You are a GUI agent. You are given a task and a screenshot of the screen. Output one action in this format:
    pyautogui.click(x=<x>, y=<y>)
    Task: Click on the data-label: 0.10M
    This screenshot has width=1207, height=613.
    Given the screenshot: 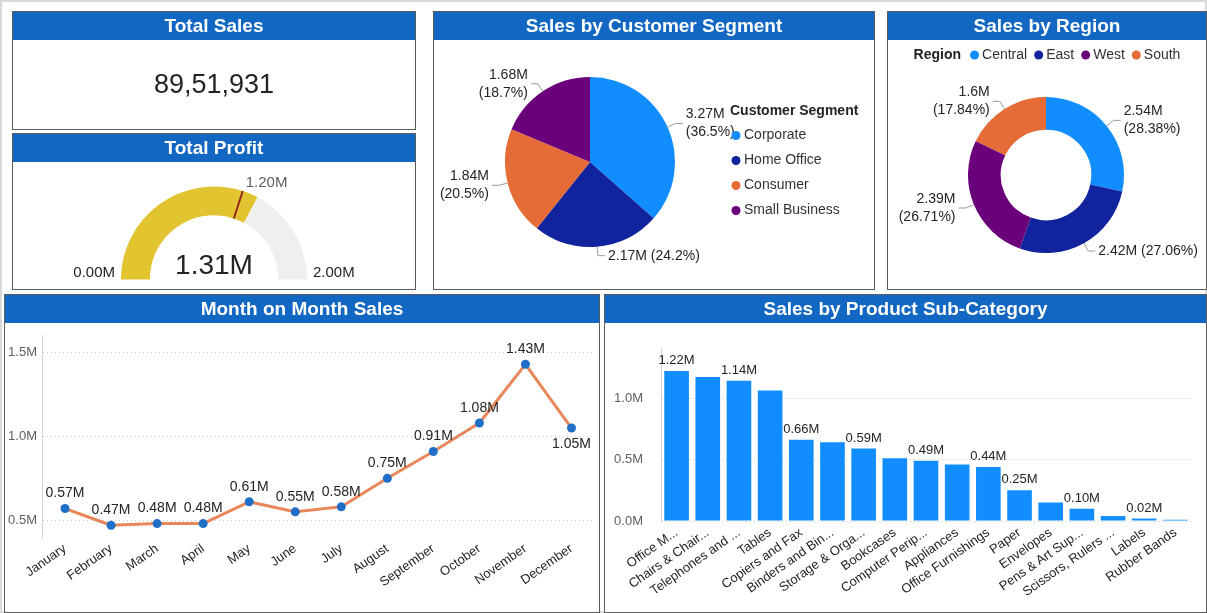 What is the action you would take?
    pyautogui.click(x=1081, y=497)
    